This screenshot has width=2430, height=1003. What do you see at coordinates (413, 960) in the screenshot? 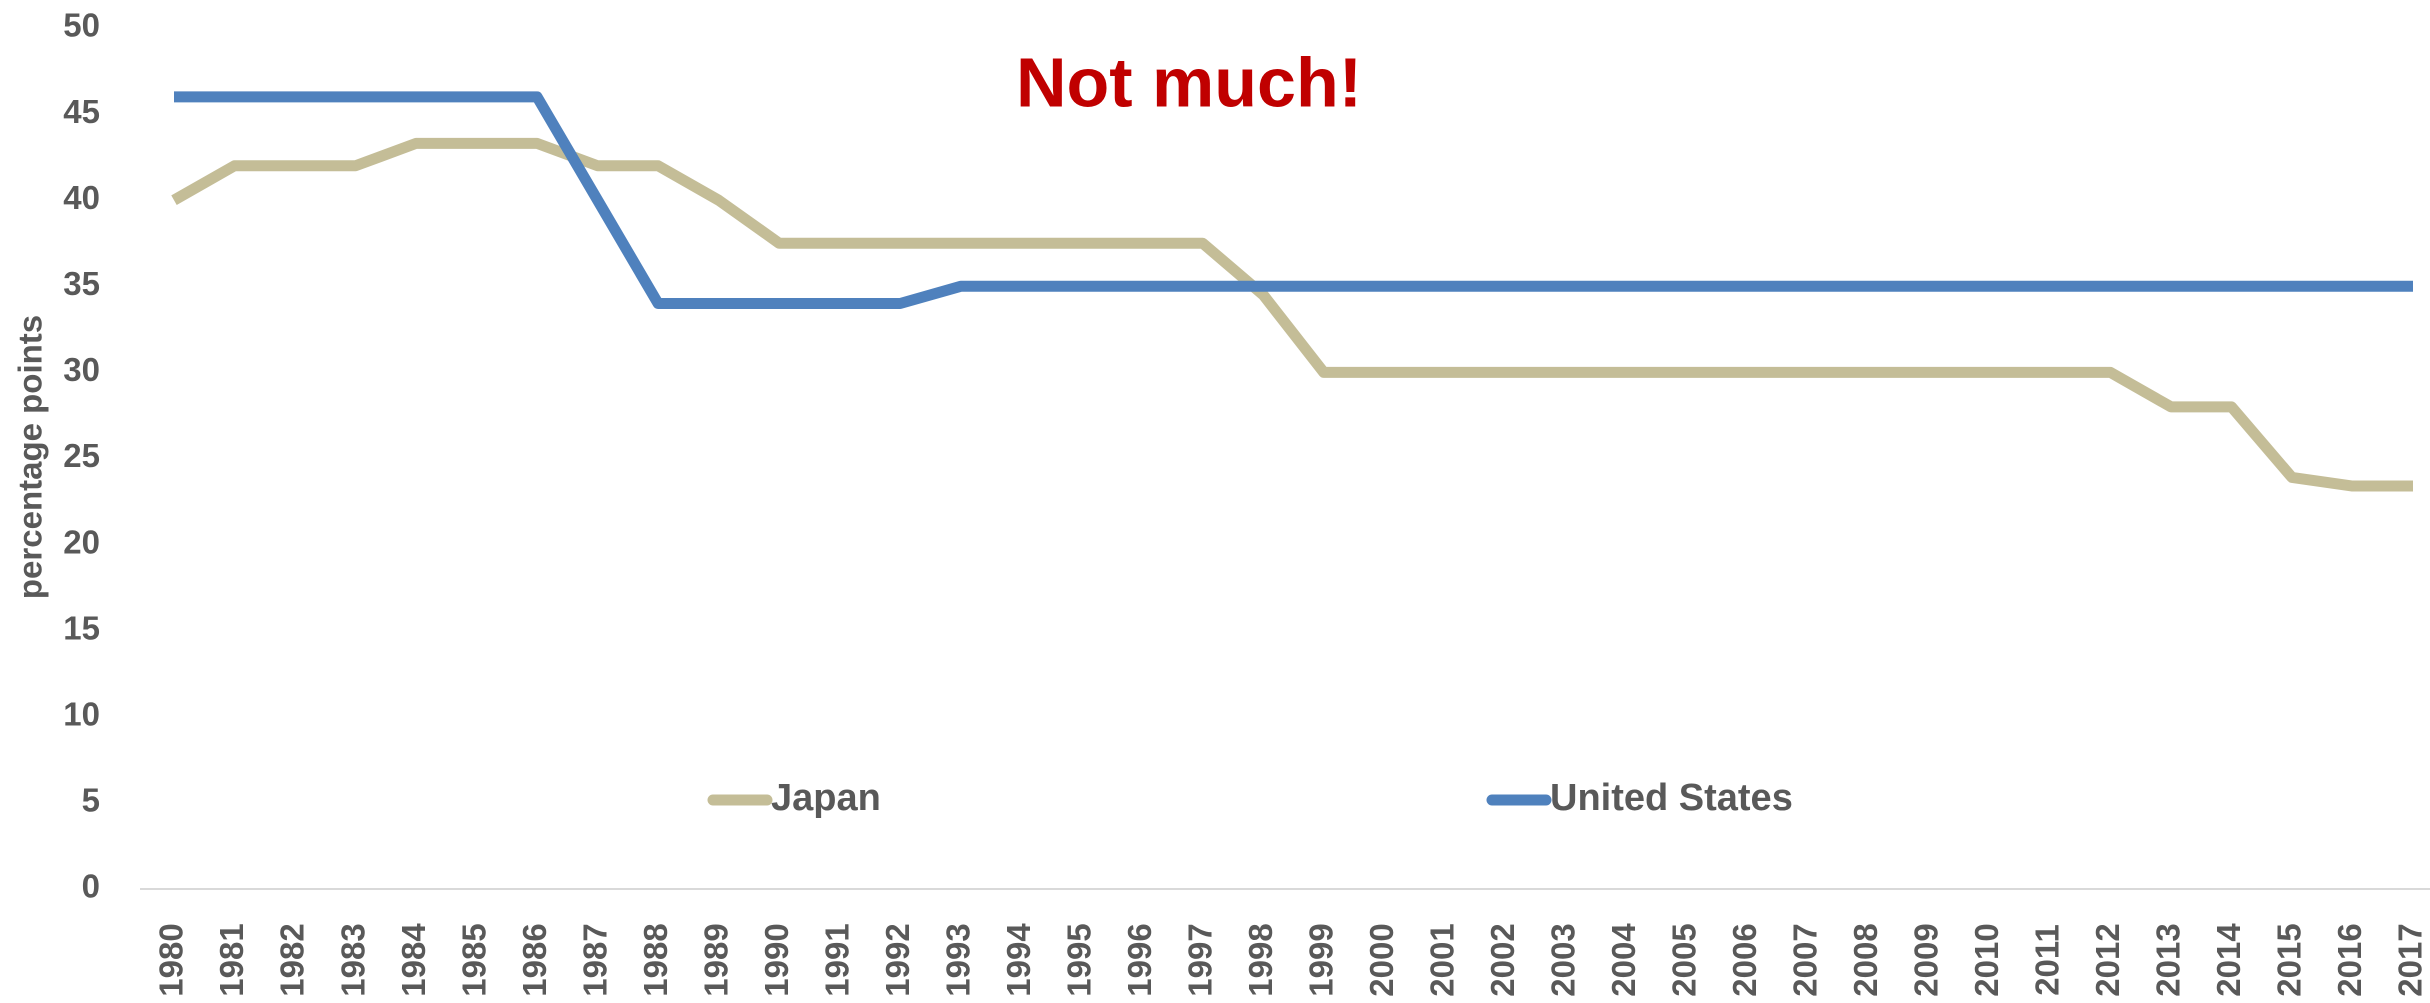
I see `x-tick-label: 1984` at bounding box center [413, 960].